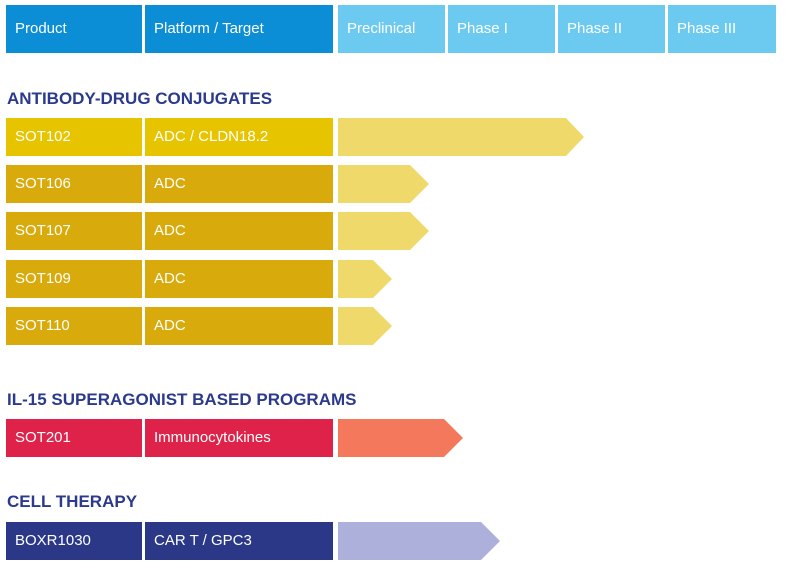 This screenshot has height=572, width=794. What do you see at coordinates (391, 29) in the screenshot?
I see `header-cell: Preclinical` at bounding box center [391, 29].